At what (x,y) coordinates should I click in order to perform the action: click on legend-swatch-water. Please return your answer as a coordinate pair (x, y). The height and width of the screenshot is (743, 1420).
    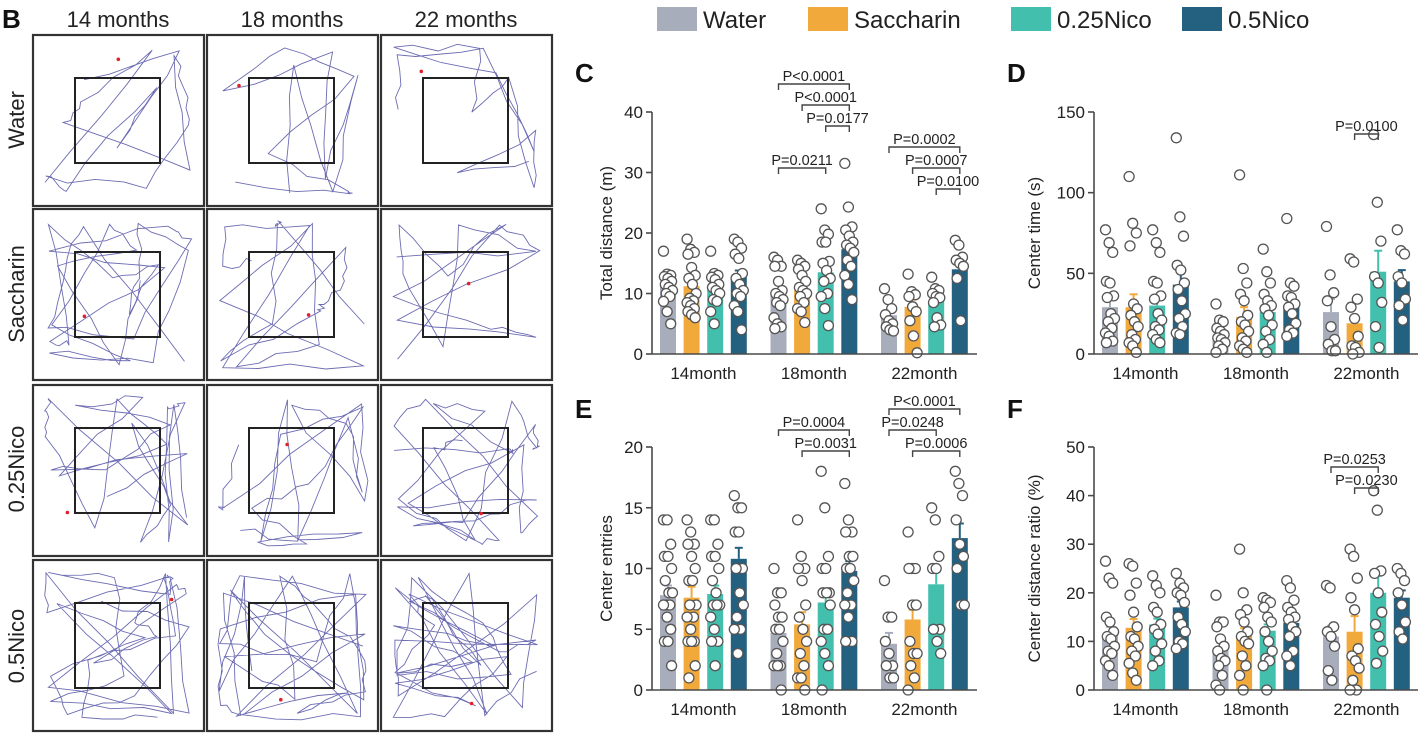
    Looking at the image, I should click on (677, 19).